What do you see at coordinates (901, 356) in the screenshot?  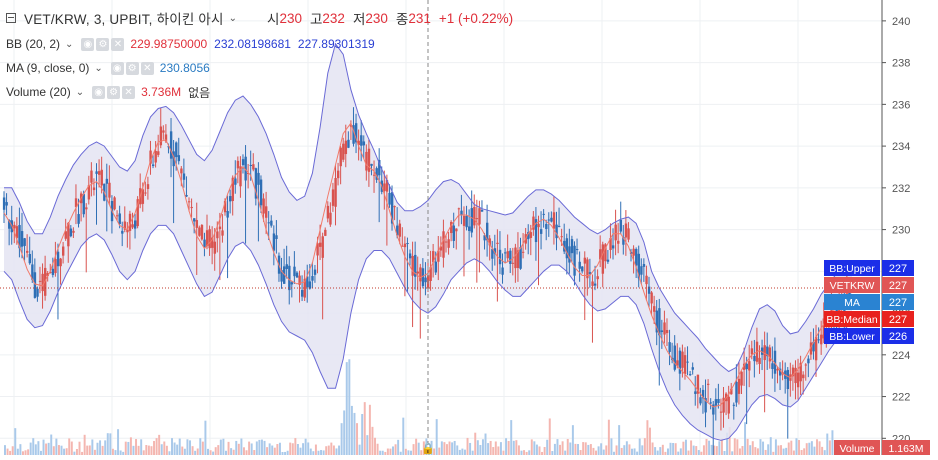 I see `axis-tick-label: 224` at bounding box center [901, 356].